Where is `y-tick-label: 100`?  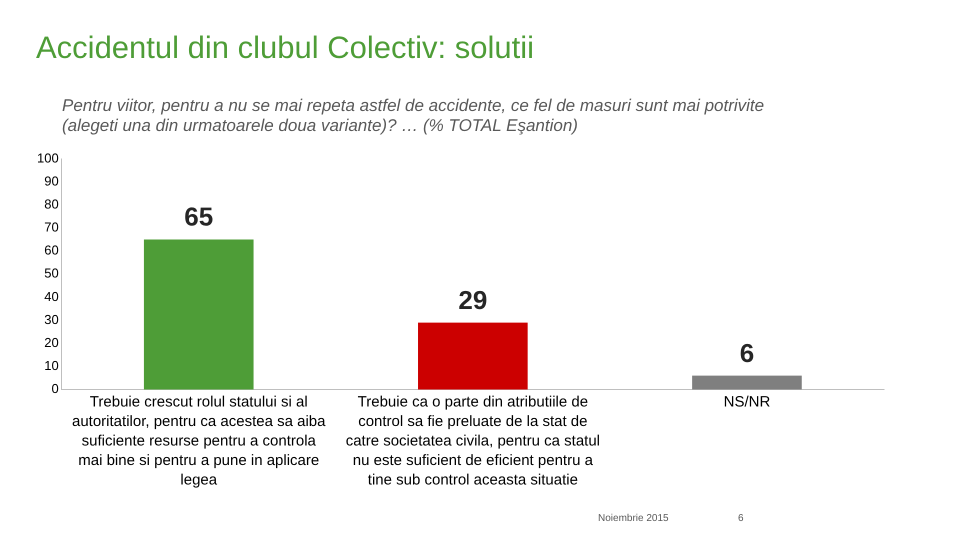
y-tick-label: 100 is located at coordinates (47, 158).